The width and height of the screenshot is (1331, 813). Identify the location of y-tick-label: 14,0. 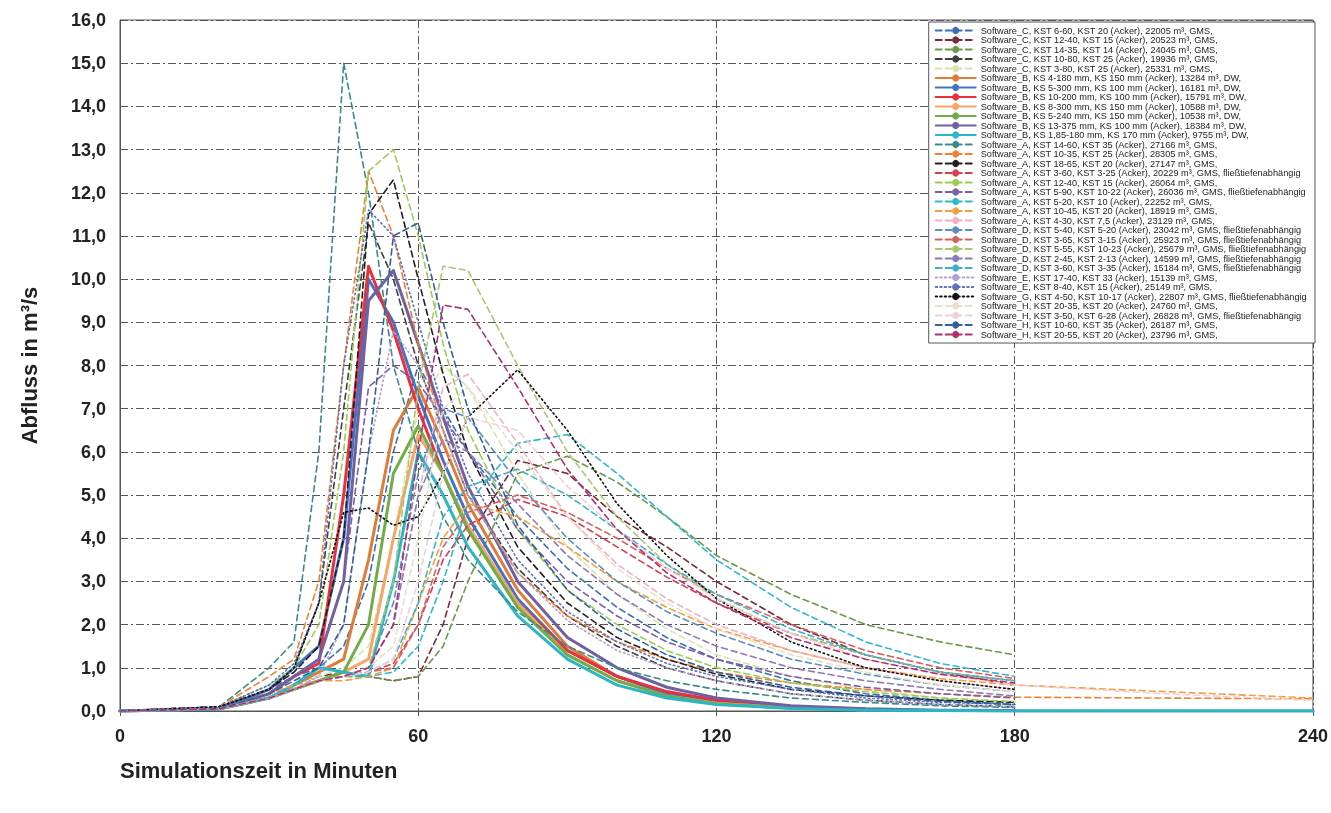
(88, 106).